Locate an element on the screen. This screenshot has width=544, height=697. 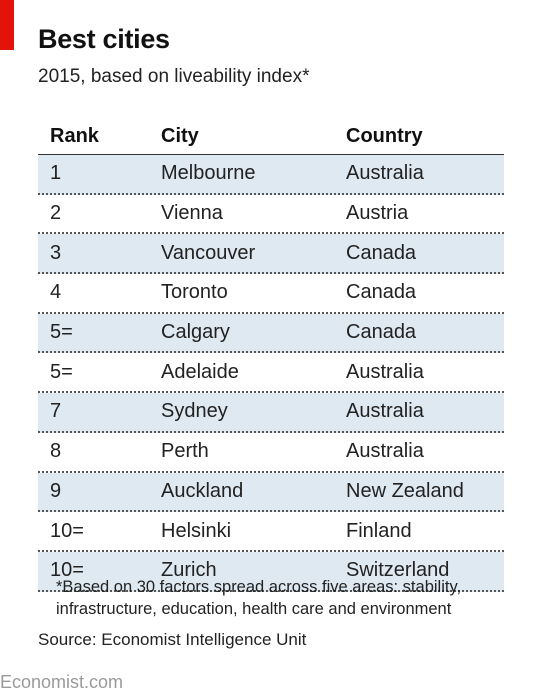
rank-cell: 1 is located at coordinates (56, 173).